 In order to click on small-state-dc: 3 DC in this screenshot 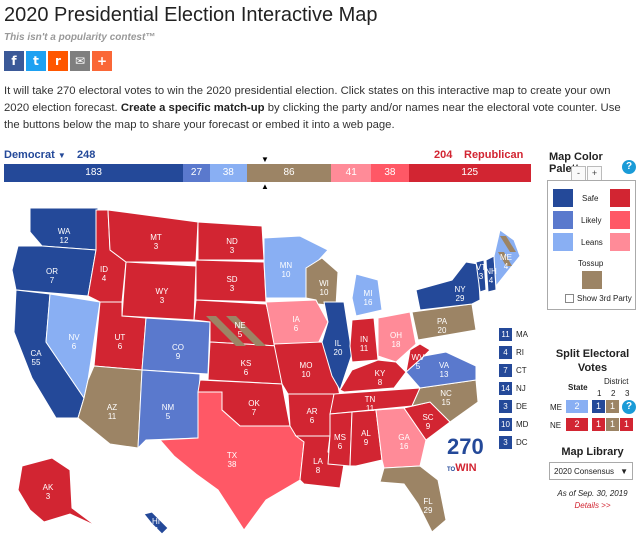, I will do `click(513, 442)`.